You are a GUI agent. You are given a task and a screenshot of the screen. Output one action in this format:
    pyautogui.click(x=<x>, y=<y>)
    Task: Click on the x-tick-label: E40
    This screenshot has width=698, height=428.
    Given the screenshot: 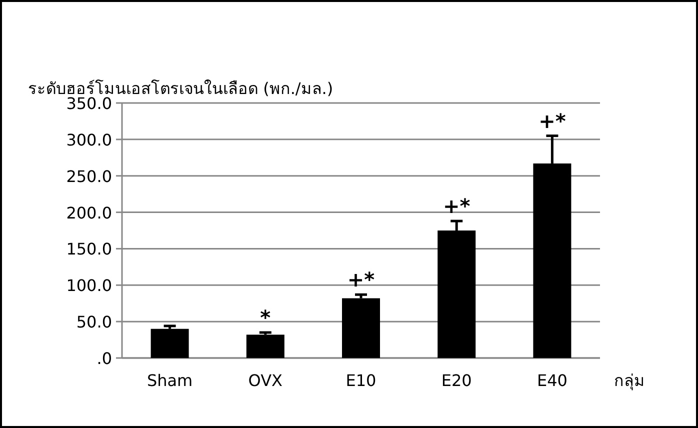 What is the action you would take?
    pyautogui.click(x=552, y=380)
    